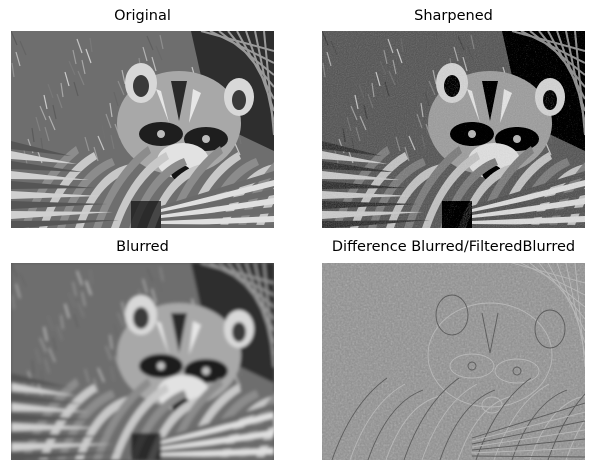  I want to click on panel-title-blurred: Blurred, so click(142, 247).